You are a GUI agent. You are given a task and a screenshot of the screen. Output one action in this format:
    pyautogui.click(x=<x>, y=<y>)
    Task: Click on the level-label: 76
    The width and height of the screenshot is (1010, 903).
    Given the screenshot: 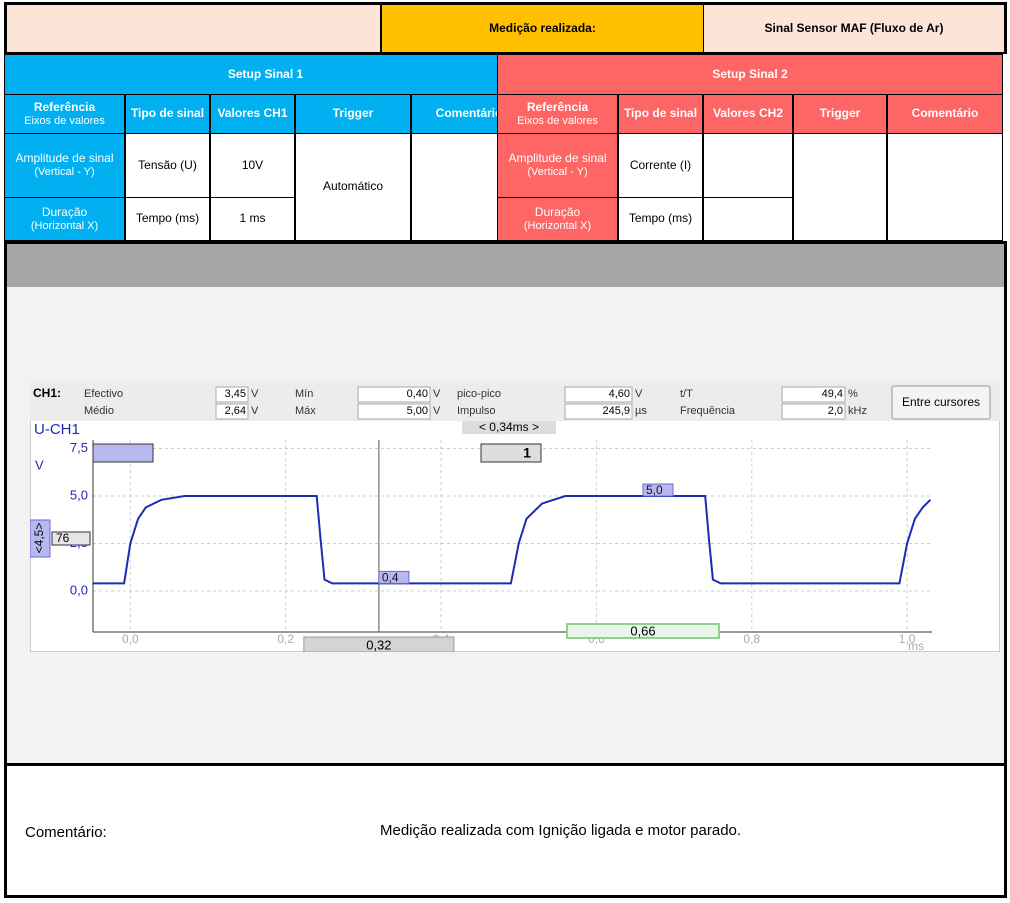 What is the action you would take?
    pyautogui.click(x=63, y=538)
    